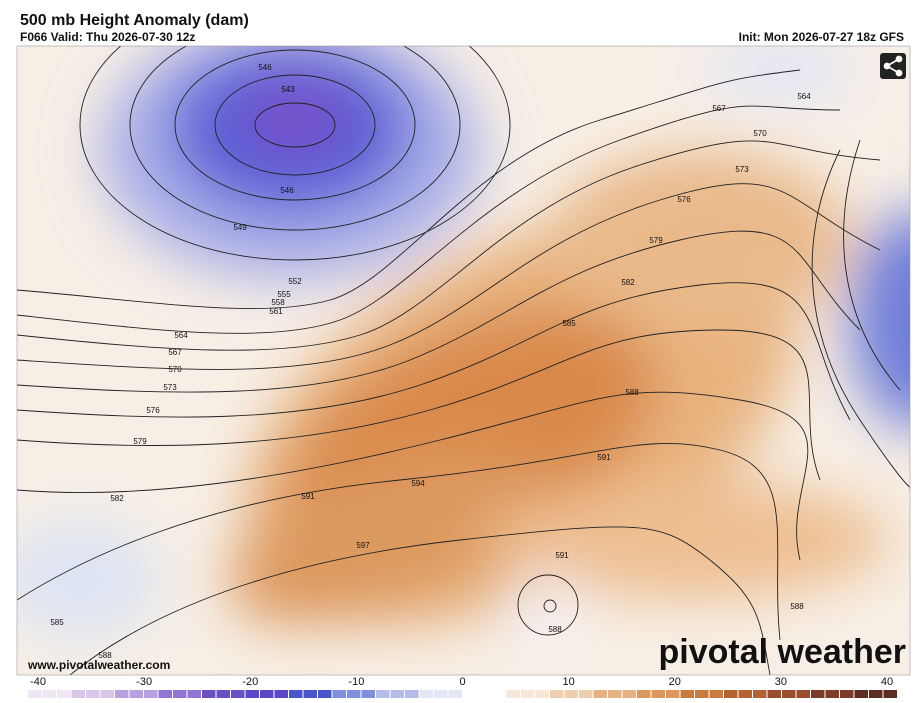  I want to click on share-button, so click(893, 66).